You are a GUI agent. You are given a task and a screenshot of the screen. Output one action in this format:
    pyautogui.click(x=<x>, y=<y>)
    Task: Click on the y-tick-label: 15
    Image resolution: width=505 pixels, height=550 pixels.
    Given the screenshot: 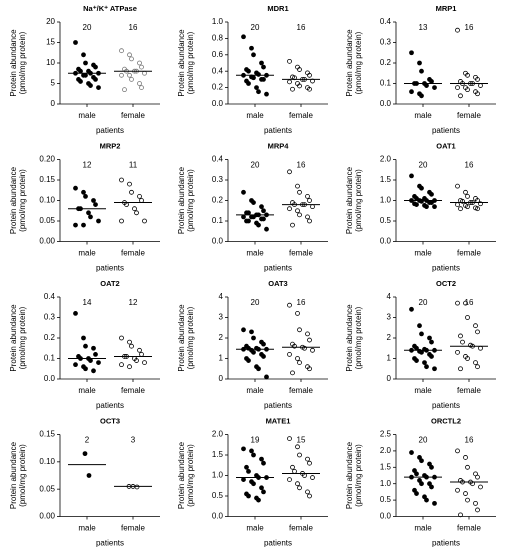 What is the action you would take?
    pyautogui.click(x=50, y=42)
    